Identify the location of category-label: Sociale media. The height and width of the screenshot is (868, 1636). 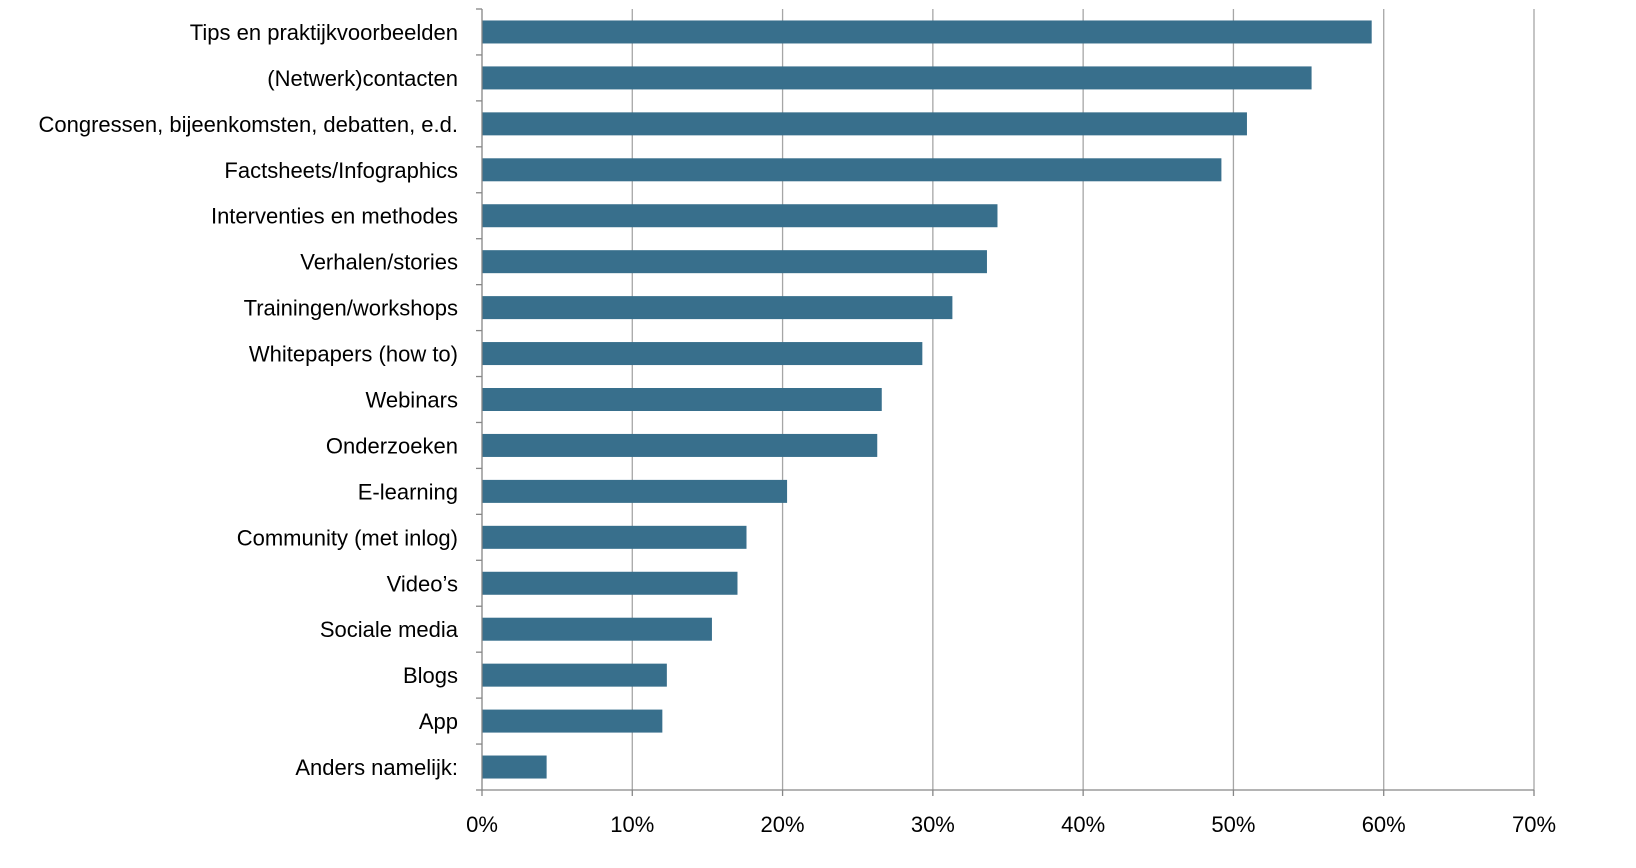
(389, 629).